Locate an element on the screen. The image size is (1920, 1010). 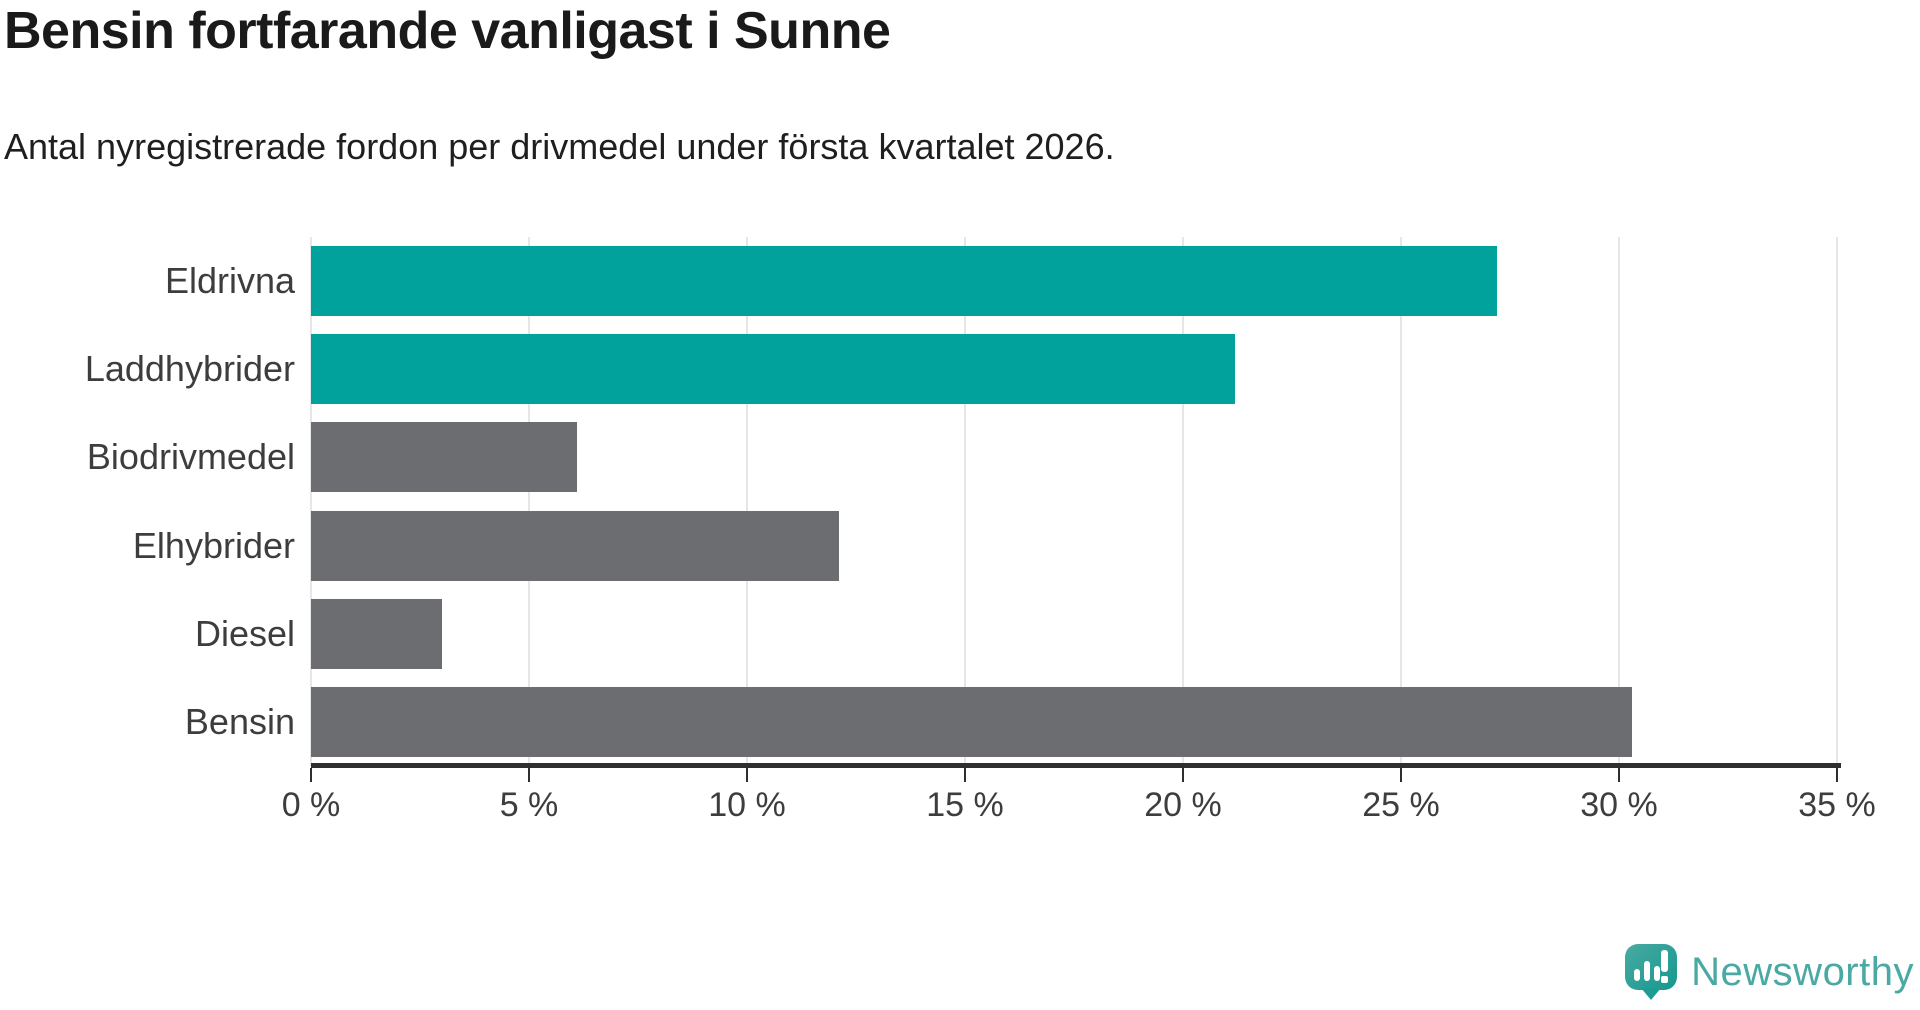
bar-biodrivmedel is located at coordinates (444, 457).